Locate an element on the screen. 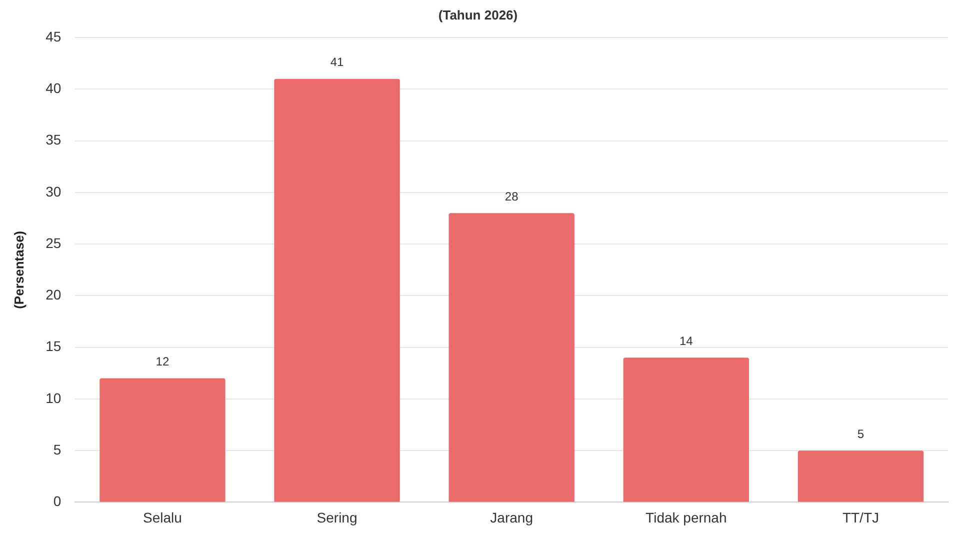  y-tick-label: 0 is located at coordinates (57, 501).